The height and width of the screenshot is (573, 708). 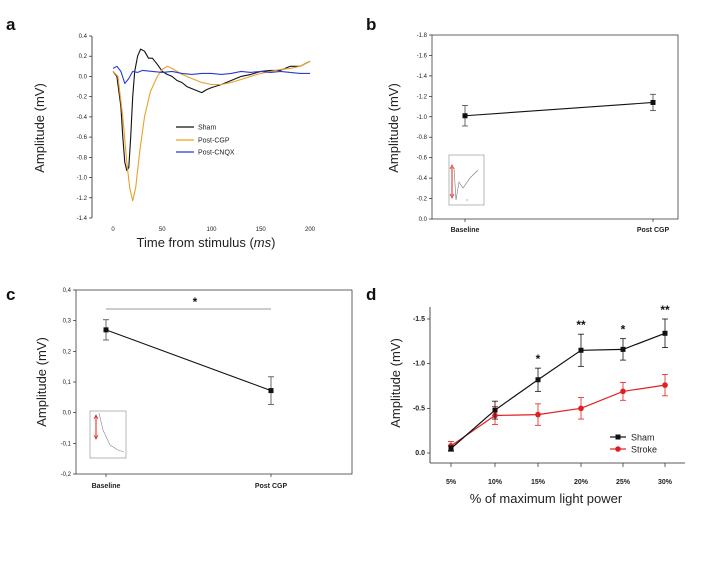 I want to click on panel-c-y-tick-label: -0,1, so click(x=66, y=444).